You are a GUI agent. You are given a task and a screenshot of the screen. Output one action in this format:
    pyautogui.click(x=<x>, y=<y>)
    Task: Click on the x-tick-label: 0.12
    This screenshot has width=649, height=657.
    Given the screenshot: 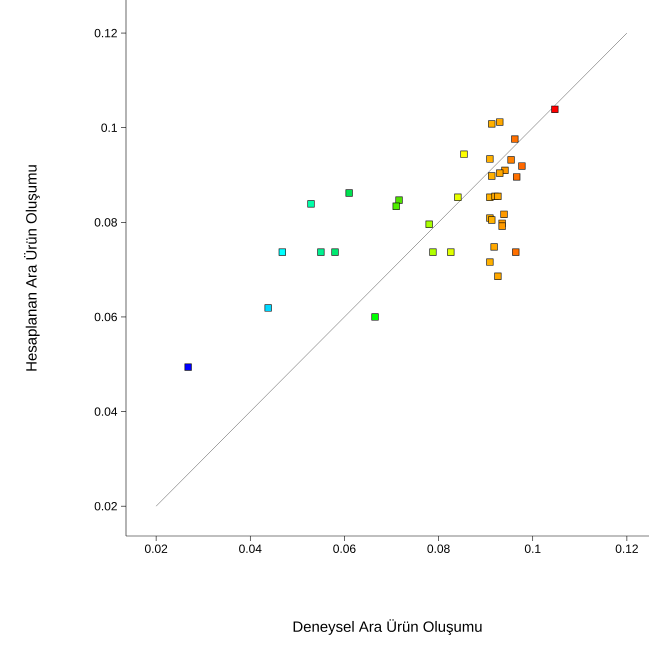 What is the action you would take?
    pyautogui.click(x=627, y=548)
    